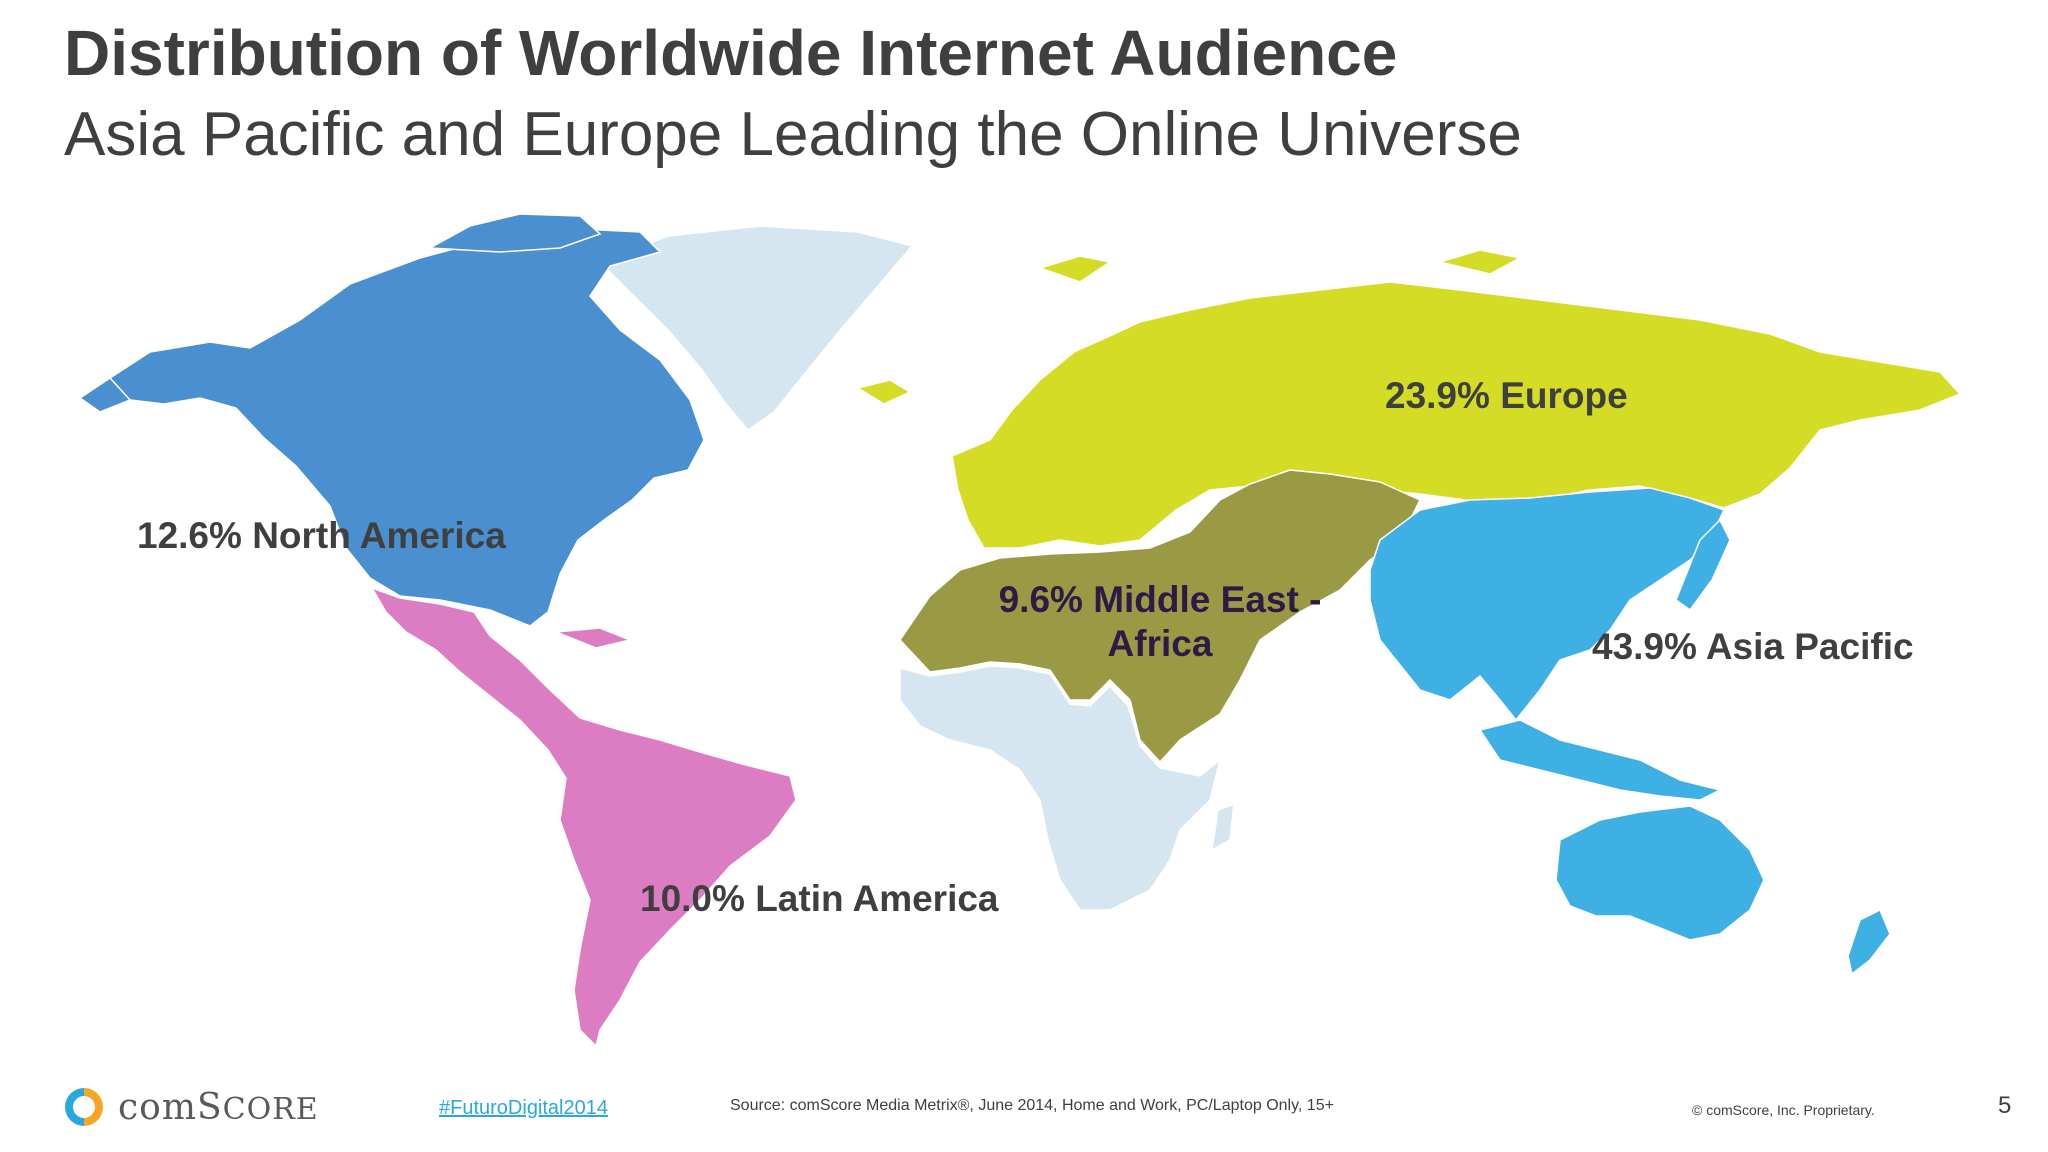  I want to click on comscore-logo-icon, so click(84, 1107).